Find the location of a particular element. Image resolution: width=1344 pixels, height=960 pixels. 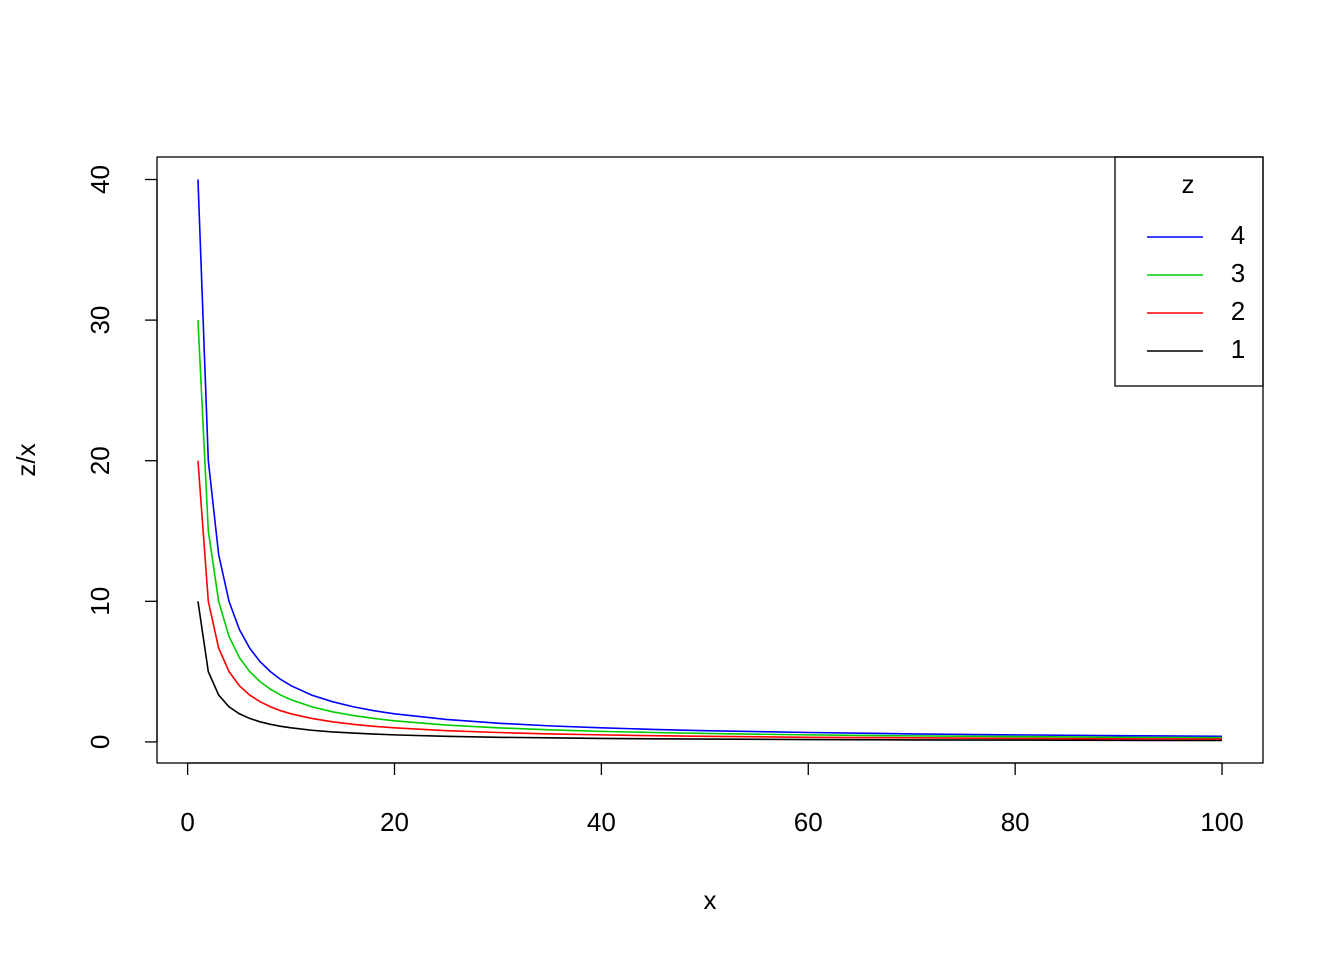

x-axis-label: x is located at coordinates (710, 900).